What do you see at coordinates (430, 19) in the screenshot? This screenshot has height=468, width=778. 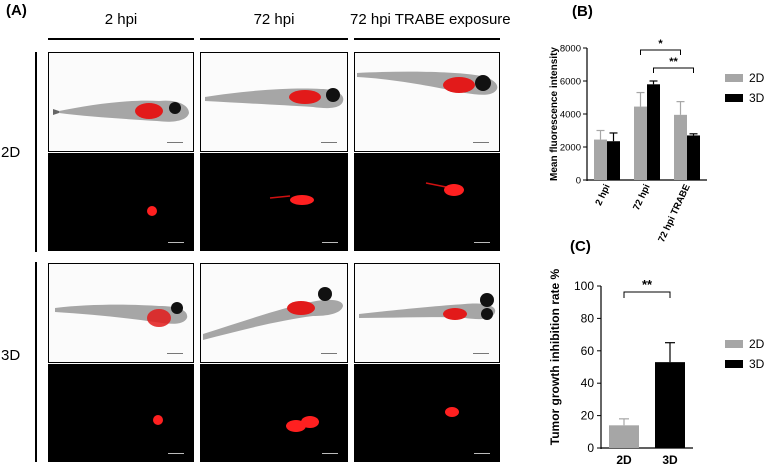 I see `column-header-72hpi-trabe: 72 hpi TRABE exposure` at bounding box center [430, 19].